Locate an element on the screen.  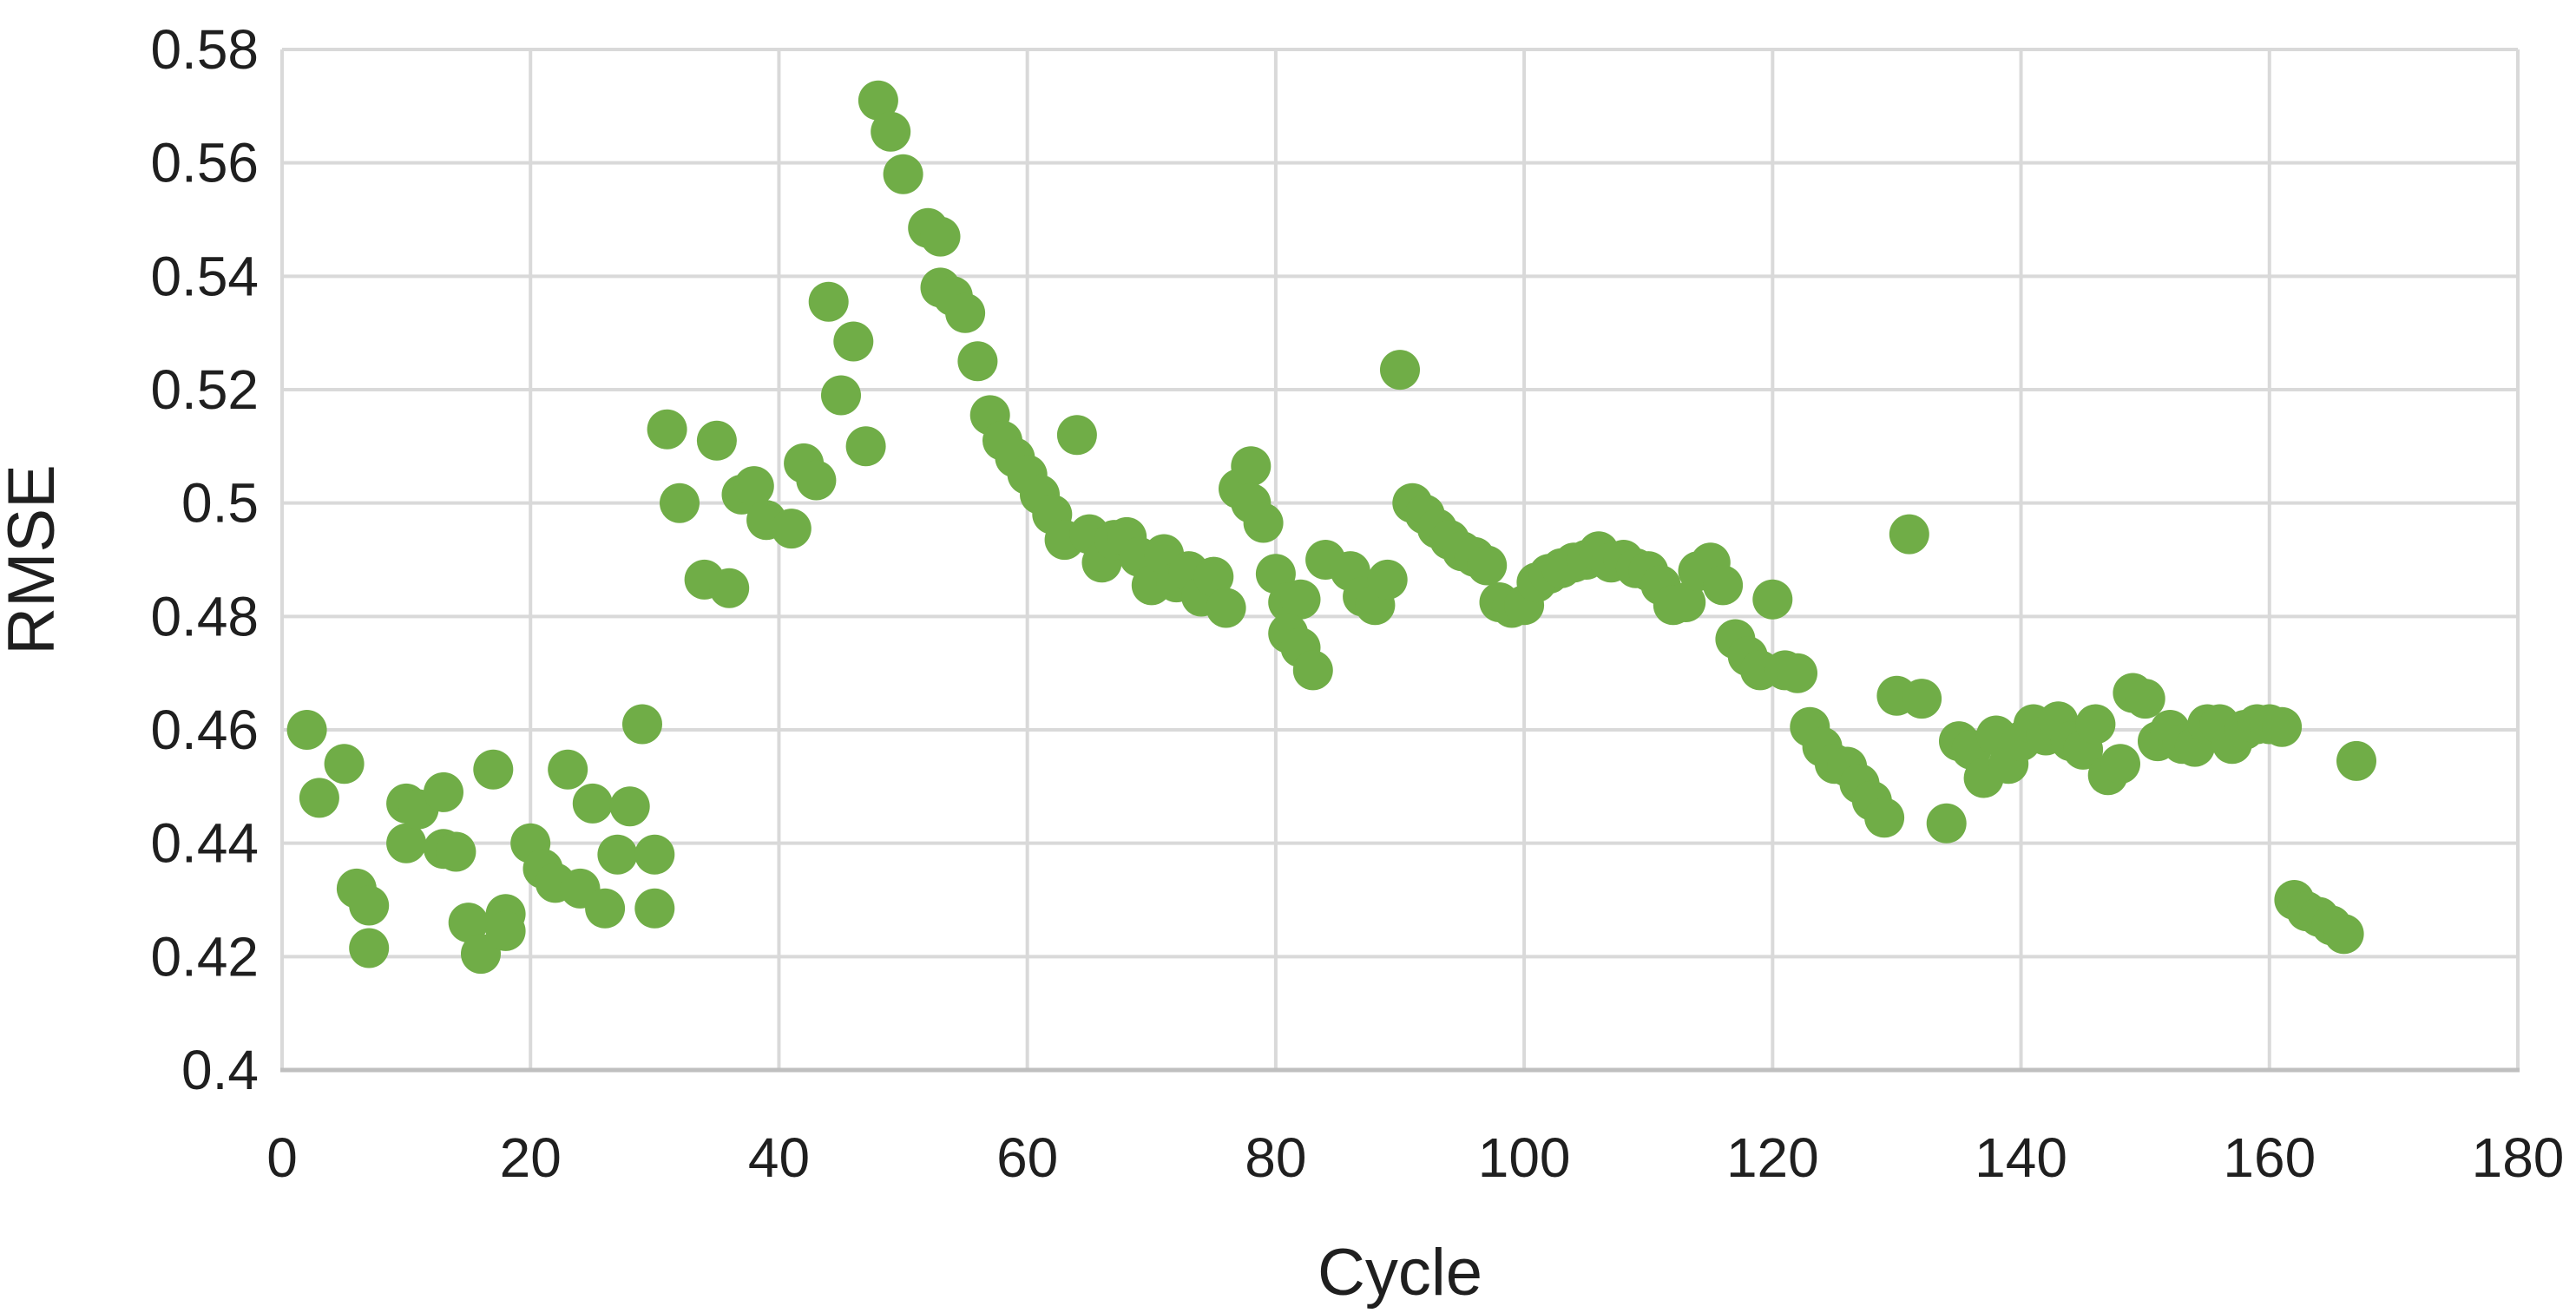
y-tick-label: 0.54 is located at coordinates (204, 276).